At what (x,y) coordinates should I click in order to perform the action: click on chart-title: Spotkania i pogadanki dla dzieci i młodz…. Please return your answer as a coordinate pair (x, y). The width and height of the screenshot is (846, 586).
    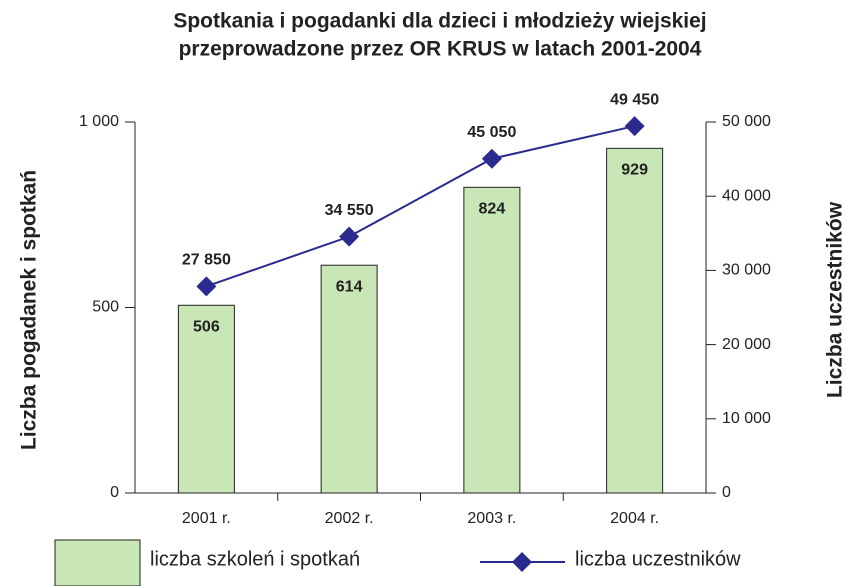
    Looking at the image, I should click on (439, 21).